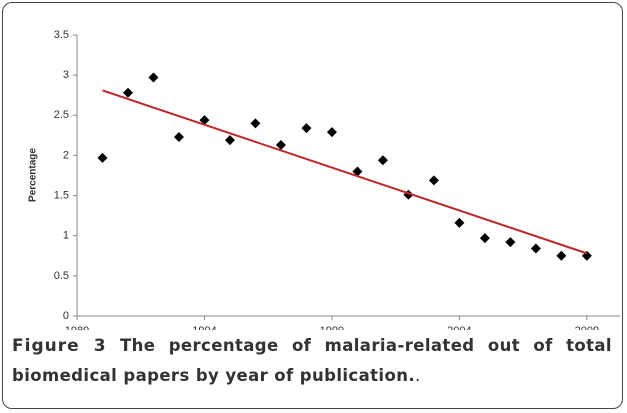 This screenshot has height=413, width=627. Describe the element at coordinates (61, 276) in the screenshot. I see `y-tick-label: 0.5` at that location.